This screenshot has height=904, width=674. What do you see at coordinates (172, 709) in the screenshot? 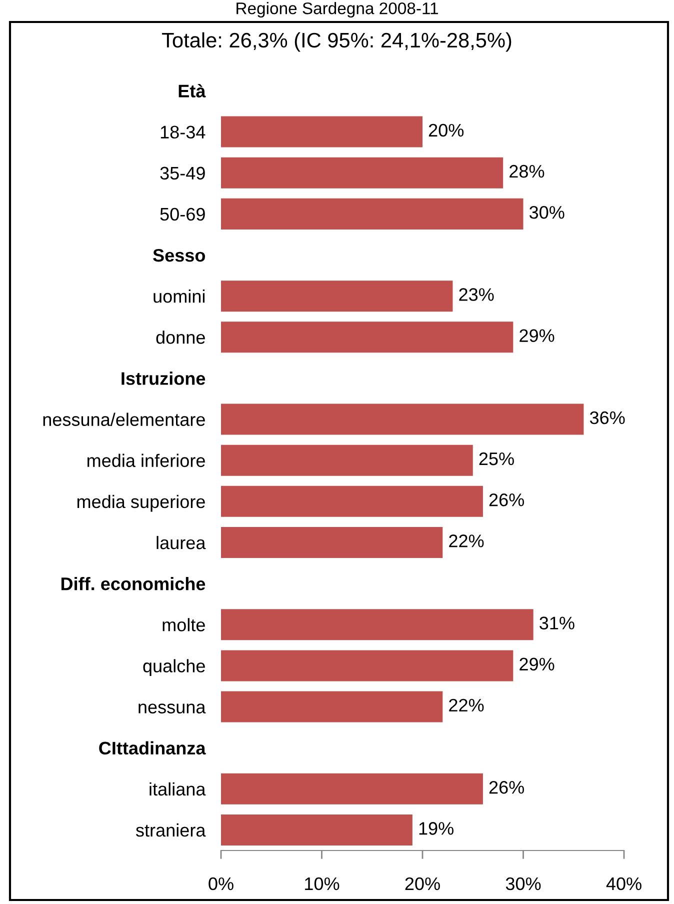
I see `y-tick-label: nessuna` at bounding box center [172, 709].